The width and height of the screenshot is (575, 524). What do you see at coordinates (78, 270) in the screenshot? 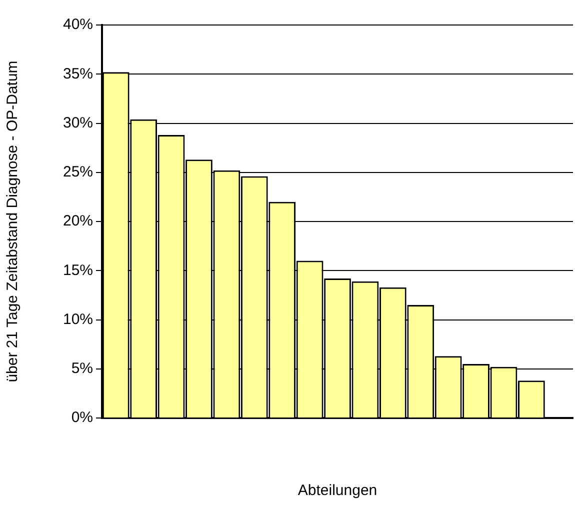
I see `y-tick-label: 15%` at bounding box center [78, 270].